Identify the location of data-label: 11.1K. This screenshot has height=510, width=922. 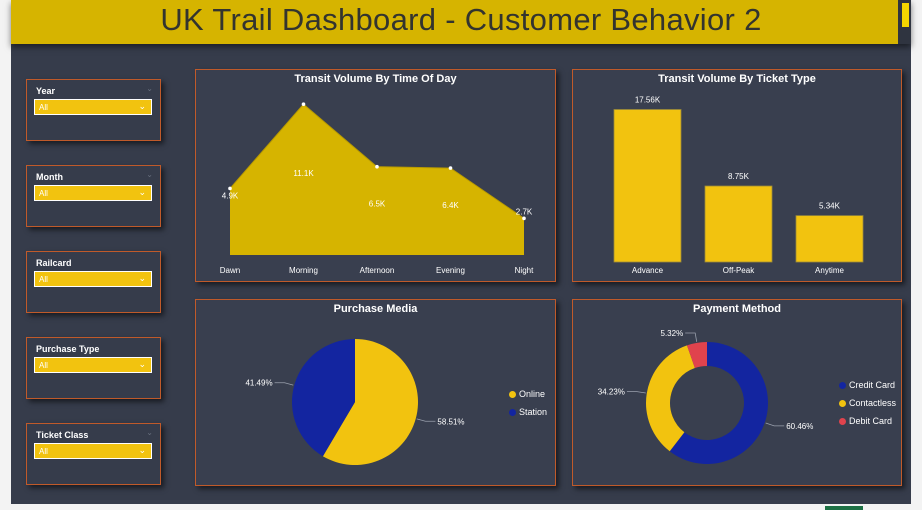
(303, 173).